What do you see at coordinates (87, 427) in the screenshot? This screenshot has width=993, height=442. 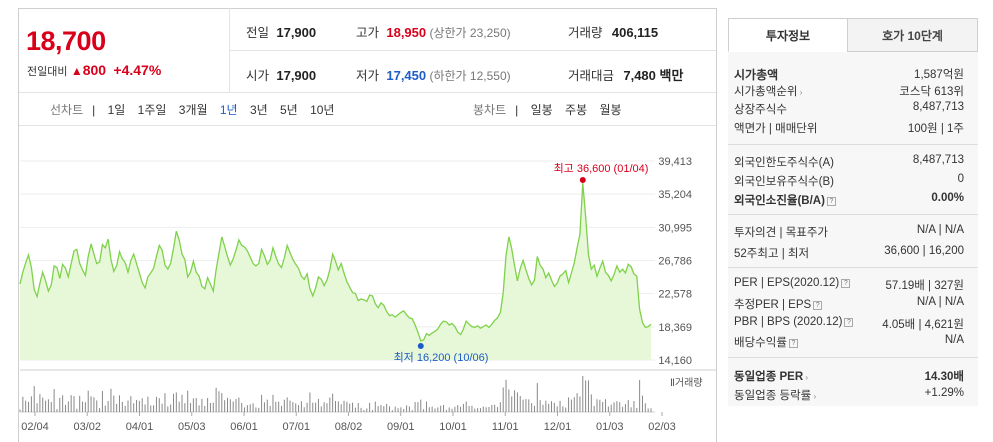 I see `x-tick-label: 03/02` at bounding box center [87, 427].